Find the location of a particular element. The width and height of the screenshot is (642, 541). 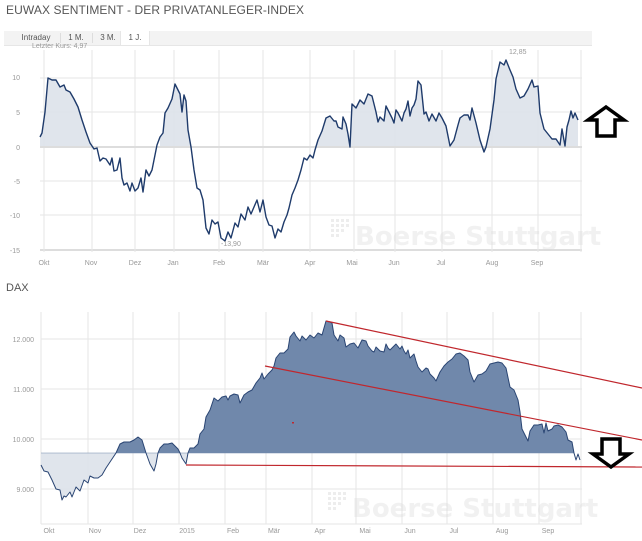

tab-1m: 1 M. is located at coordinates (76, 37).